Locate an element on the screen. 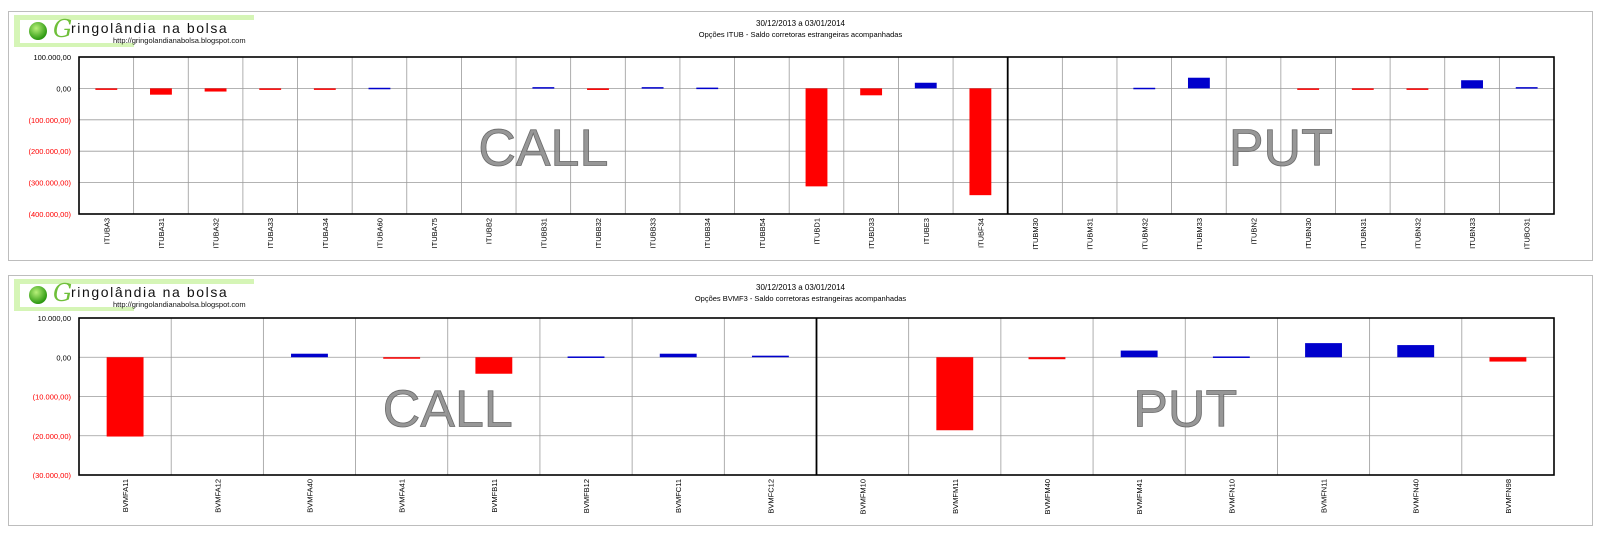 This screenshot has height=547, width=1600. x-tick-label: ITUBA31 is located at coordinates (161, 233).